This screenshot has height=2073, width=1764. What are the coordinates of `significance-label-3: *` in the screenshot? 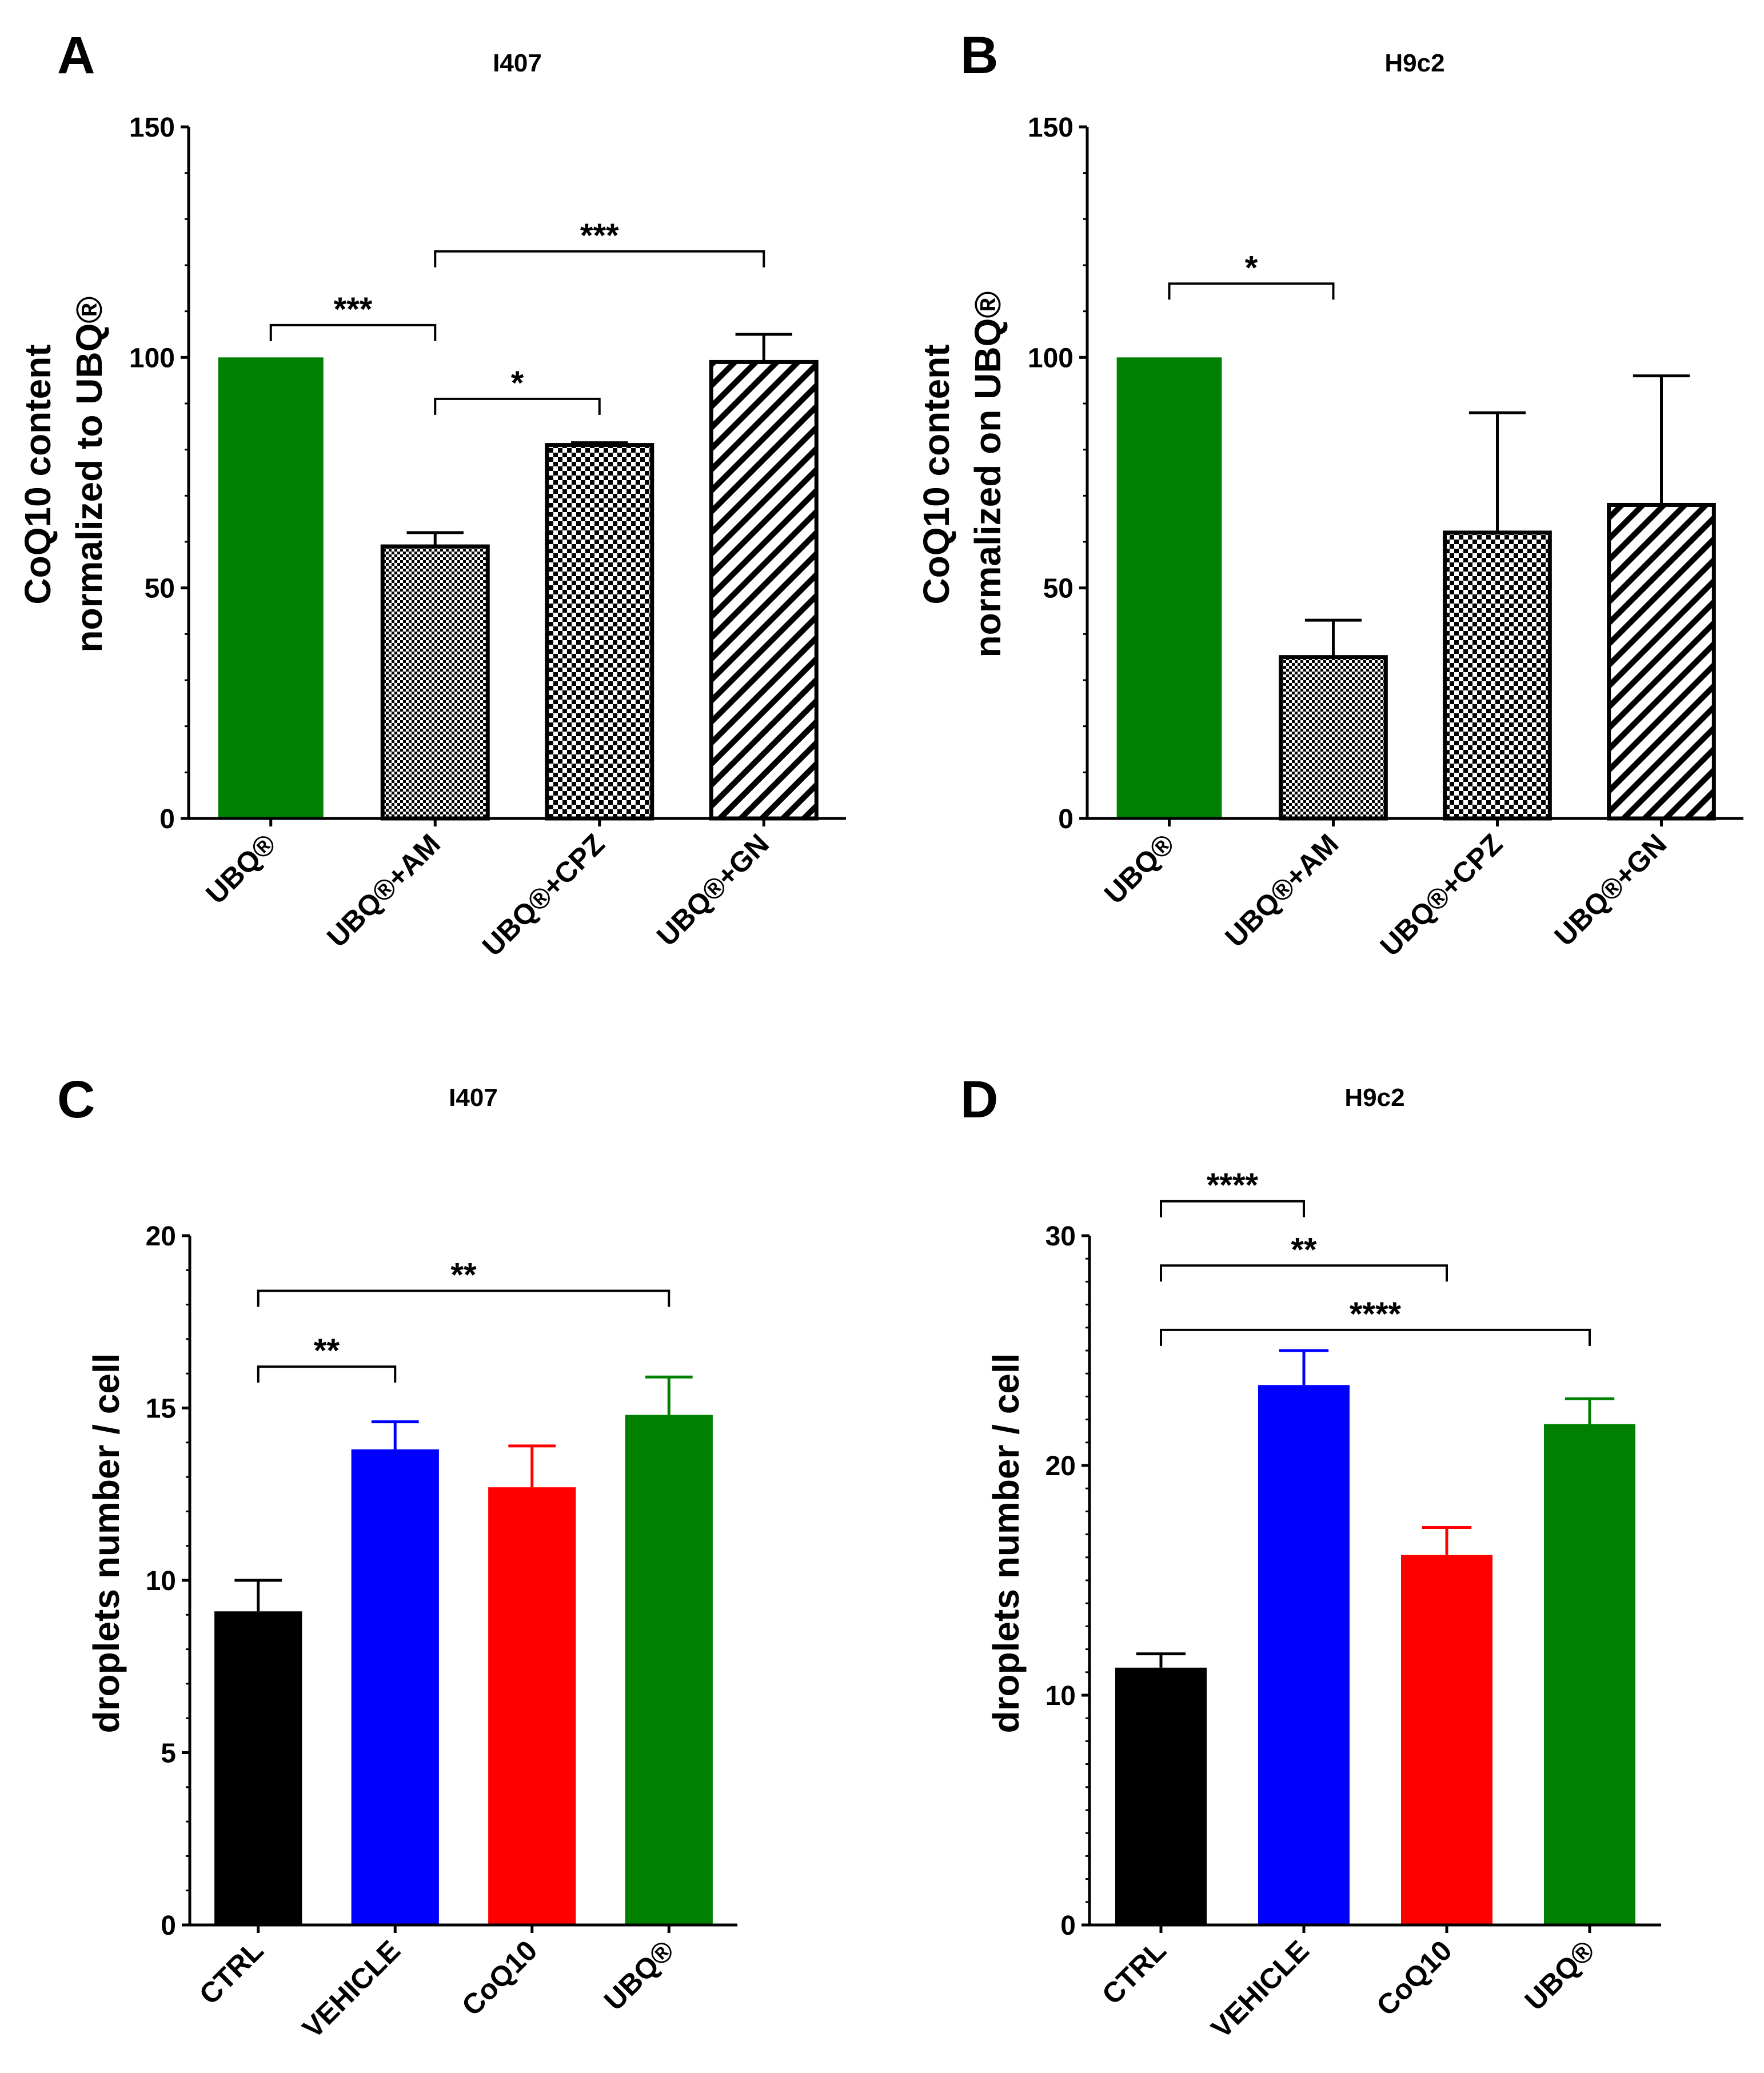 It's located at (517, 383).